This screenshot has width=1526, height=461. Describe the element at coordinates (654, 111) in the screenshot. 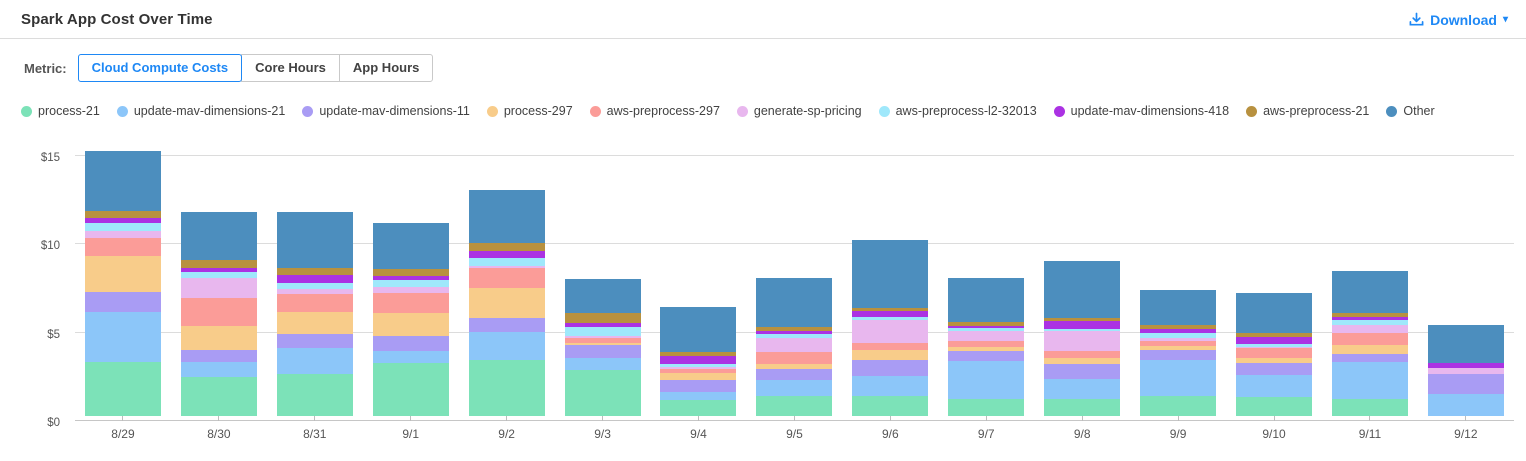

I see `legend-item-aws-preprocess-297: aws-preprocess-297` at that location.